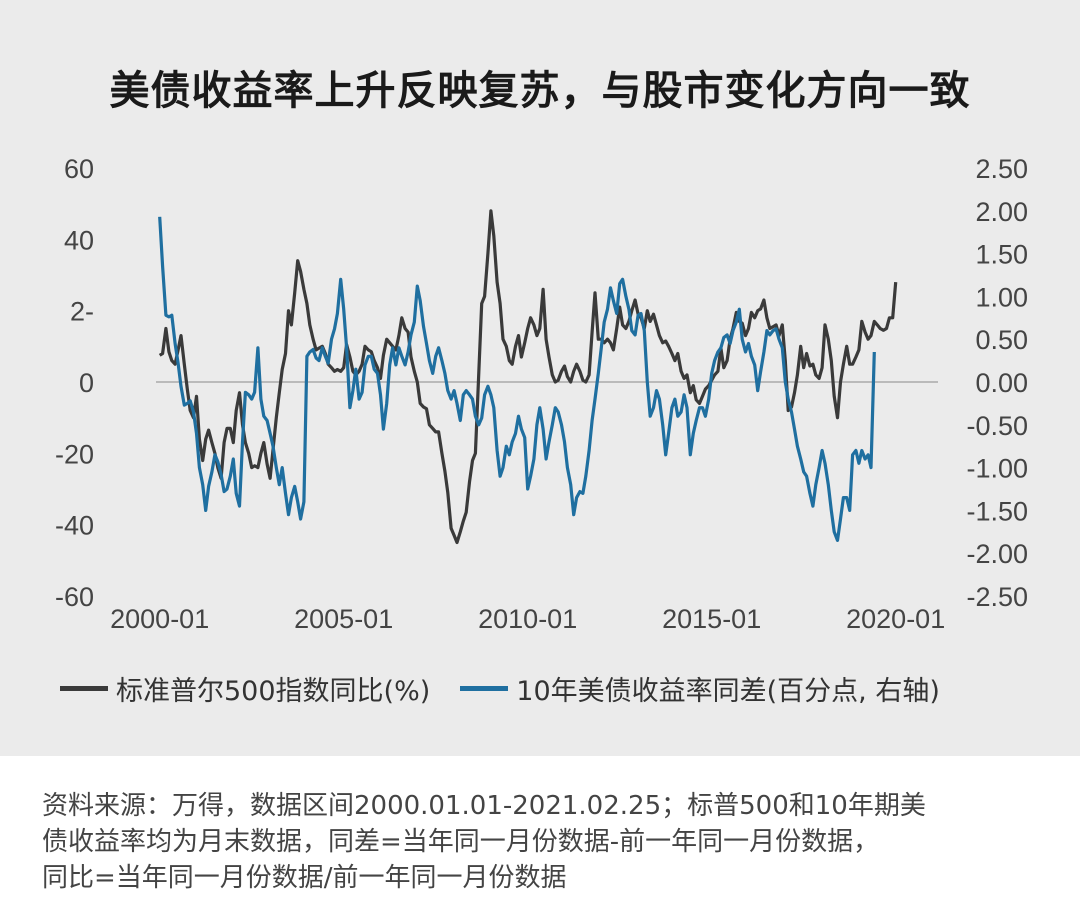 The width and height of the screenshot is (1080, 908). Describe the element at coordinates (728, 691) in the screenshot. I see `legend-label-treasury: 10年美债收益率同差(百分点, 右轴)` at that location.